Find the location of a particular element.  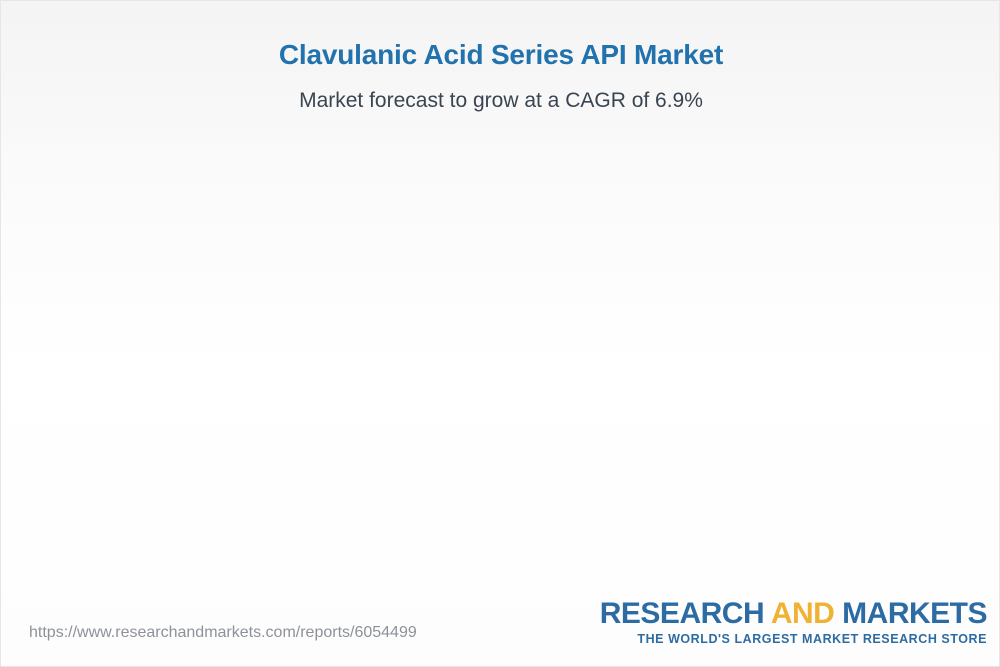

brand-word-markets: MARKETS is located at coordinates (910, 613).